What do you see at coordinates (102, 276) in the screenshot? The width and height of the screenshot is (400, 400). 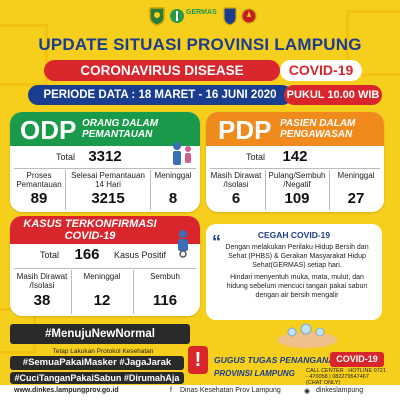 I see `kasus-c2-label: Meninggal` at bounding box center [102, 276].